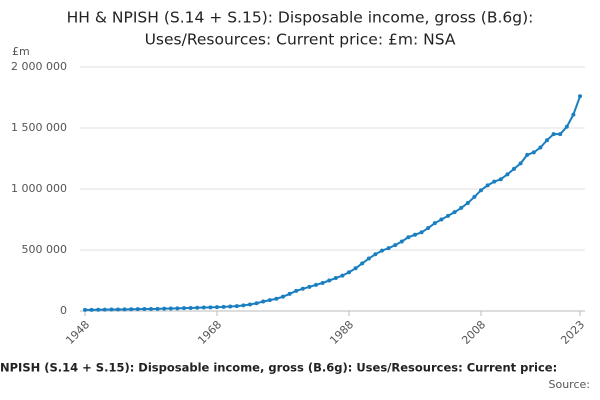  What do you see at coordinates (39, 188) in the screenshot?
I see `y-tick-label: 1 000 000` at bounding box center [39, 188].